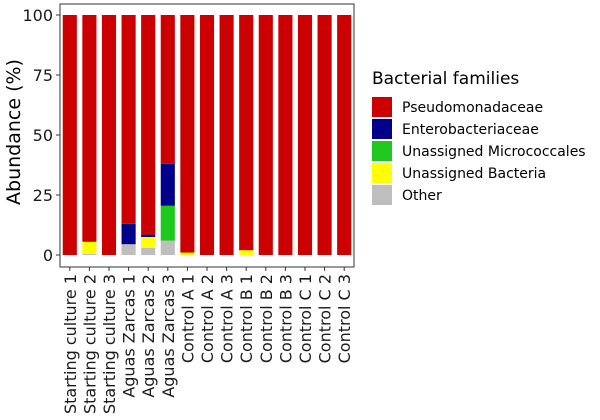 This screenshot has width=600, height=420. What do you see at coordinates (89, 344) in the screenshot?
I see `x-tick-label: Starting culture 2` at bounding box center [89, 344].